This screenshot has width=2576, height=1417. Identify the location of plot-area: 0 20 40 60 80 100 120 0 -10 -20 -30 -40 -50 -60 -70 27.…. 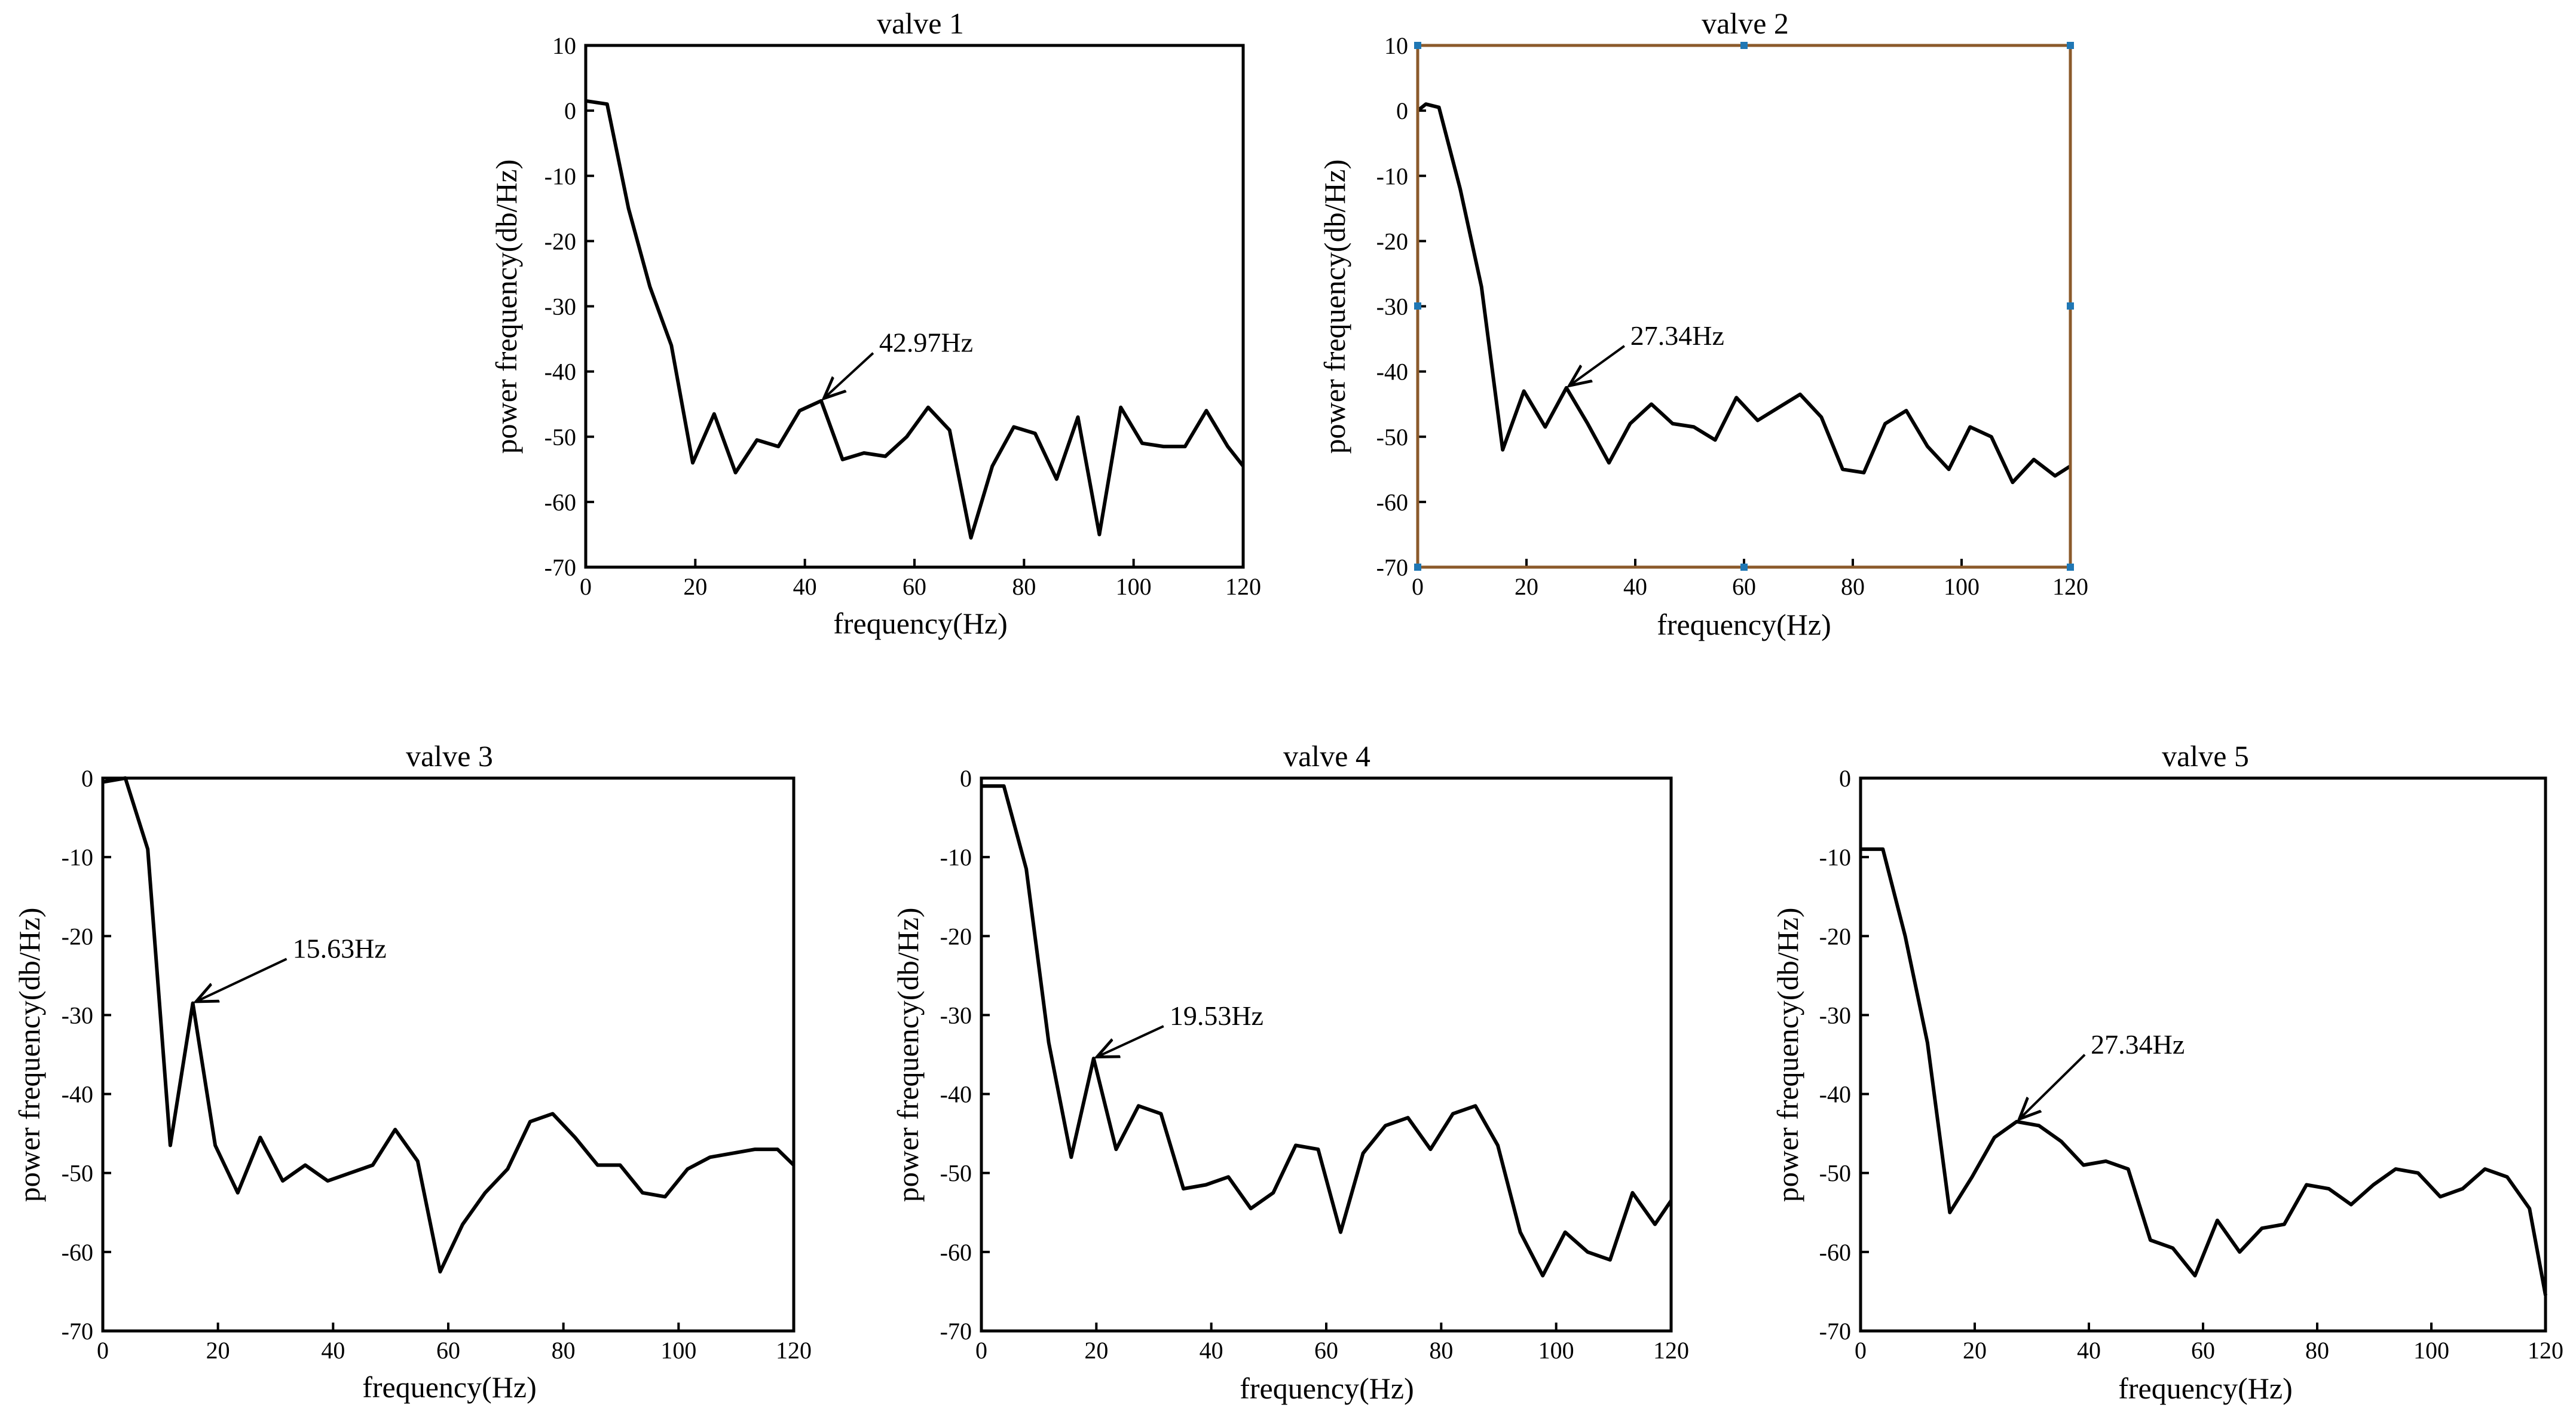
(2191, 1064).